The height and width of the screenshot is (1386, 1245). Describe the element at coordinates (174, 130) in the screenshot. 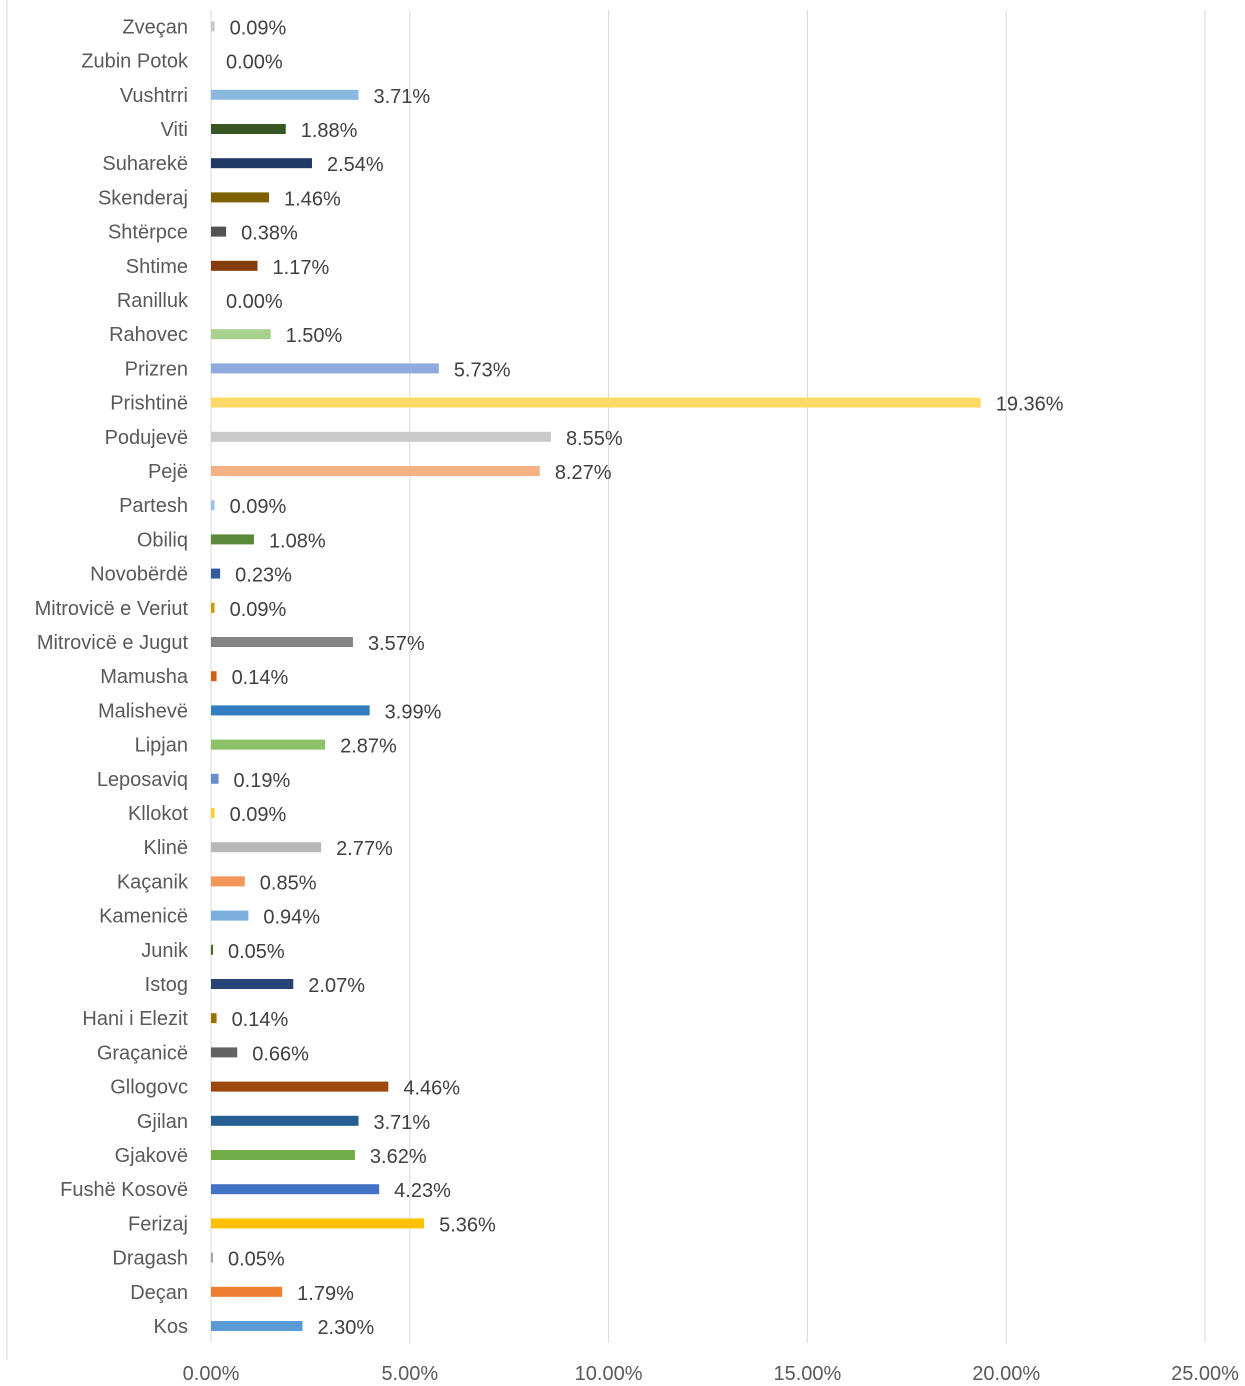

I see `category-label: Viti` at that location.